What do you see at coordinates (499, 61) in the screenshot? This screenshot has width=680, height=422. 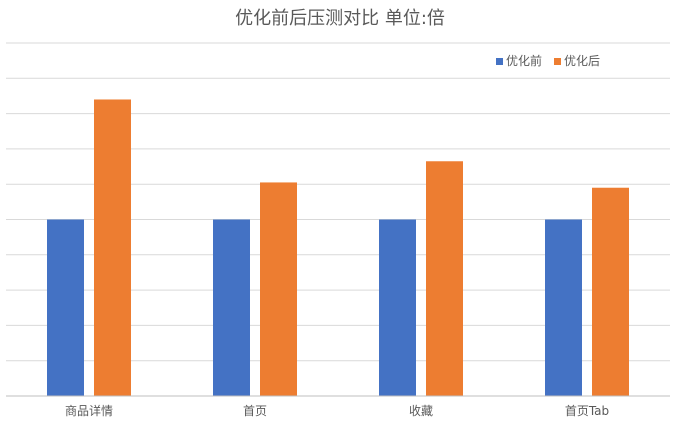 I see `legend-swatch-before` at bounding box center [499, 61].